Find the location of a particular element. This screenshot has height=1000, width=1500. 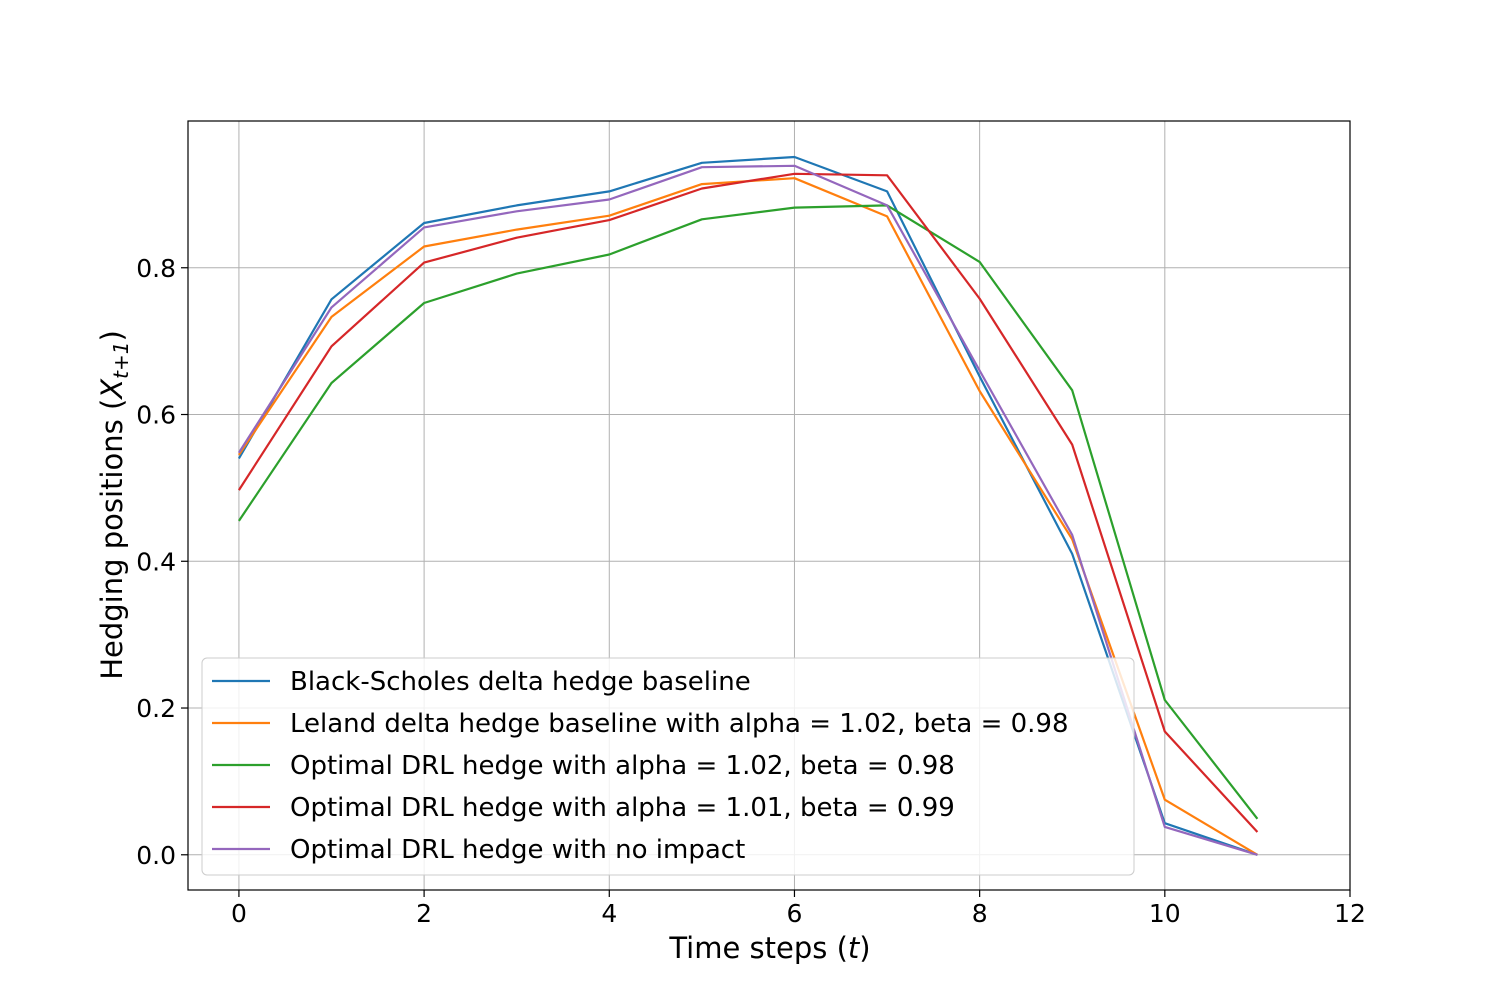

x-axis-label: Time steps (t) is located at coordinates (769, 948).